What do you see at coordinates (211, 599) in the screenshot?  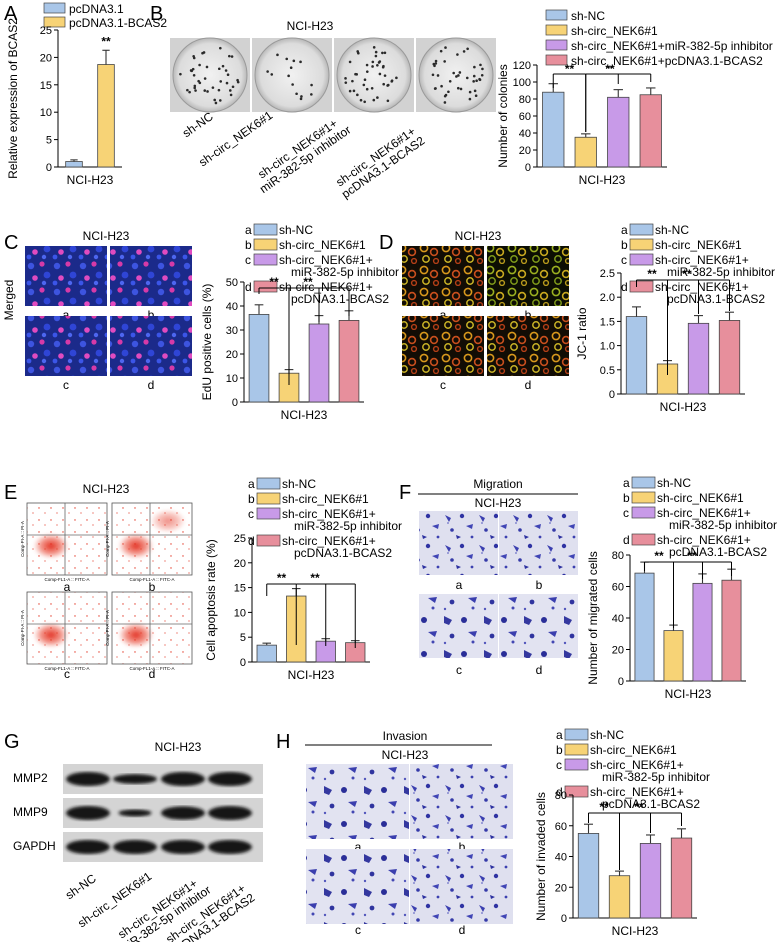 I see `y-axis-label: Cell apoptosis rate (%)` at bounding box center [211, 599].